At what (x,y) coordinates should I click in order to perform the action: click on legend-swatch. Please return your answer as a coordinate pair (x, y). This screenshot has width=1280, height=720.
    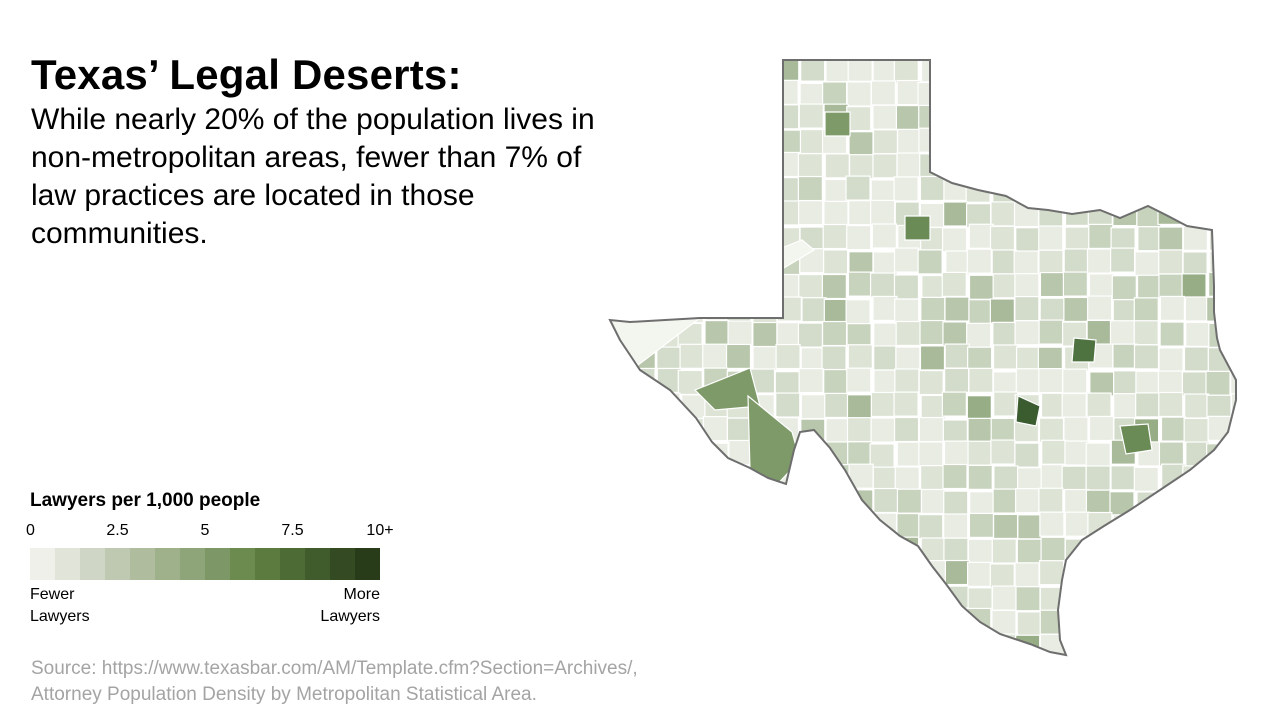
    Looking at the image, I should click on (217, 564).